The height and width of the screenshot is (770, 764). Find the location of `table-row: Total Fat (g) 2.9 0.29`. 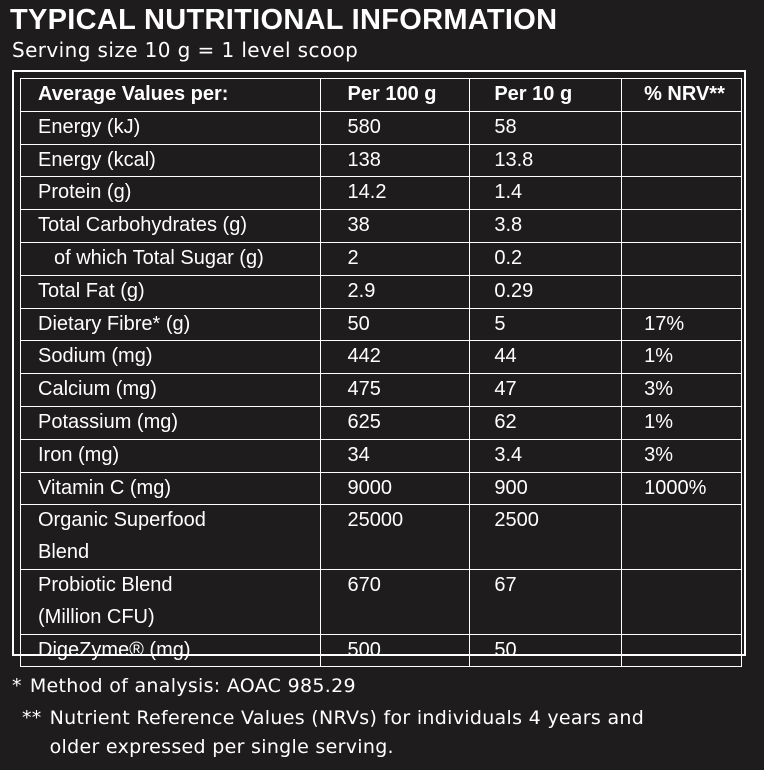

table-row: Total Fat (g) 2.9 0.29 is located at coordinates (381, 291).